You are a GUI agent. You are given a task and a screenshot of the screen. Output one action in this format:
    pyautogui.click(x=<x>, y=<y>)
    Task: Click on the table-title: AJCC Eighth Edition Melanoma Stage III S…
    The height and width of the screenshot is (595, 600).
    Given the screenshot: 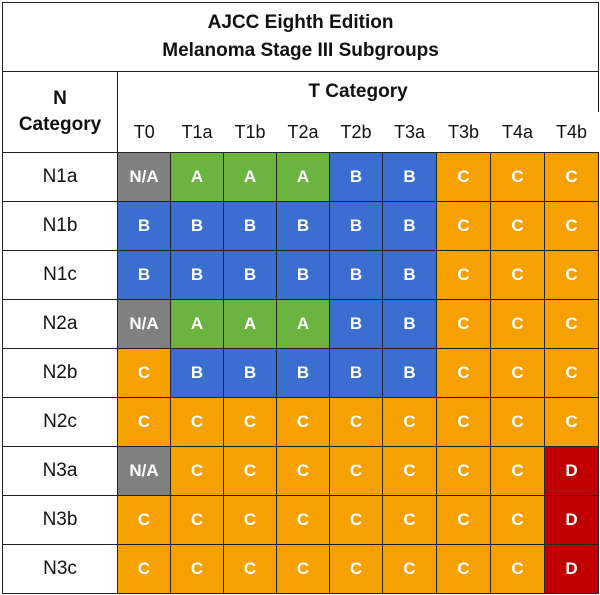 What is the action you would take?
    pyautogui.click(x=300, y=37)
    